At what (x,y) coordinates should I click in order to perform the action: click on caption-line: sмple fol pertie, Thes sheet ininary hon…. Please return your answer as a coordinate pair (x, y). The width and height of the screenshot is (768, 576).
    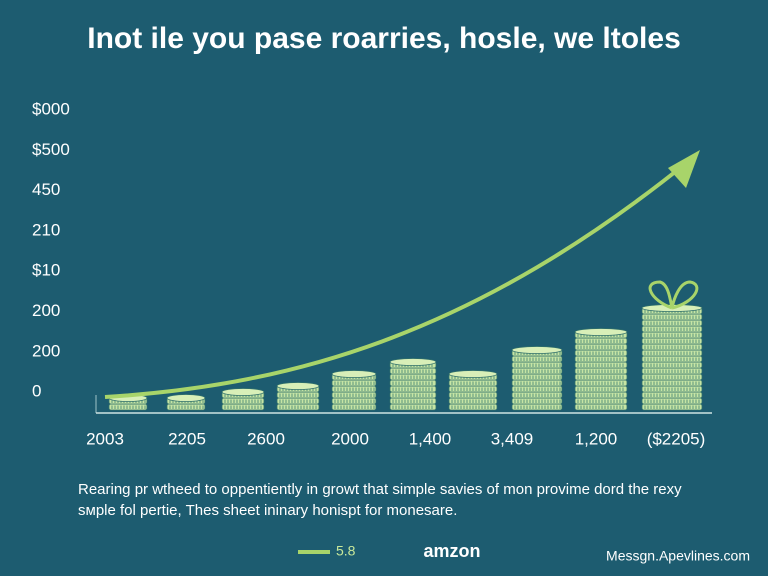
    Looking at the image, I should click on (267, 510).